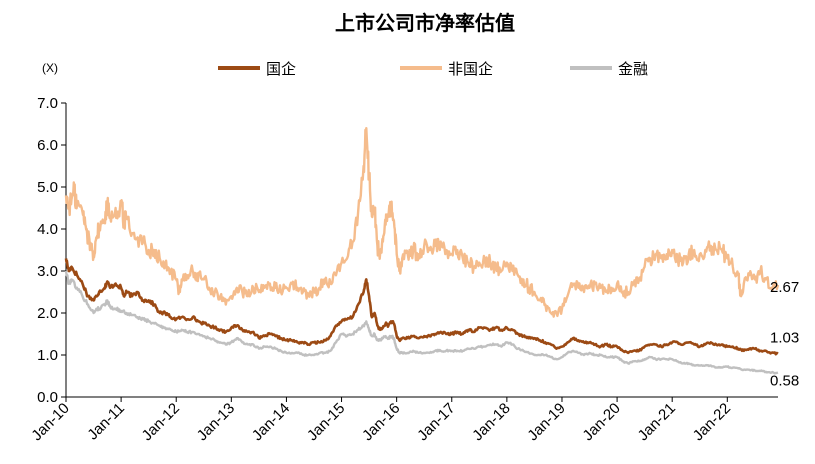 This screenshot has height=464, width=815. What do you see at coordinates (784, 381) in the screenshot?
I see `end-label-2: 0.58` at bounding box center [784, 381].